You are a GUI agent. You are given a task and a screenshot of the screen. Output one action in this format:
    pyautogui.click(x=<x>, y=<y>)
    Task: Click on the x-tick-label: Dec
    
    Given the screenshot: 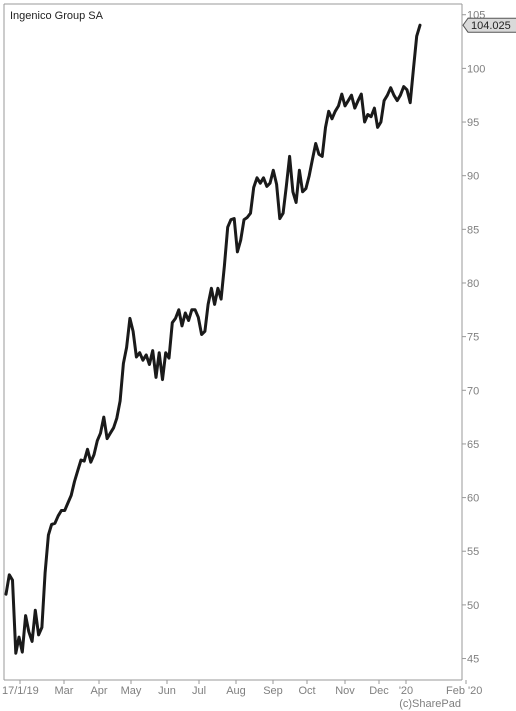 What is the action you would take?
    pyautogui.click(x=379, y=691)
    